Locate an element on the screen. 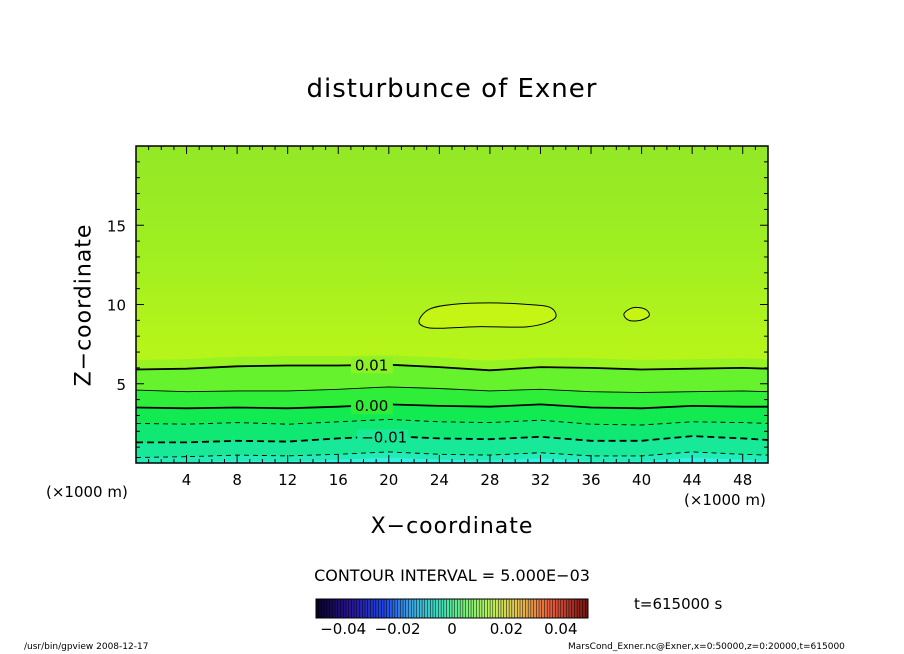 The image size is (904, 654). colorbar: −0.04 −0.02 0 0.02 0.04 is located at coordinates (452, 618).